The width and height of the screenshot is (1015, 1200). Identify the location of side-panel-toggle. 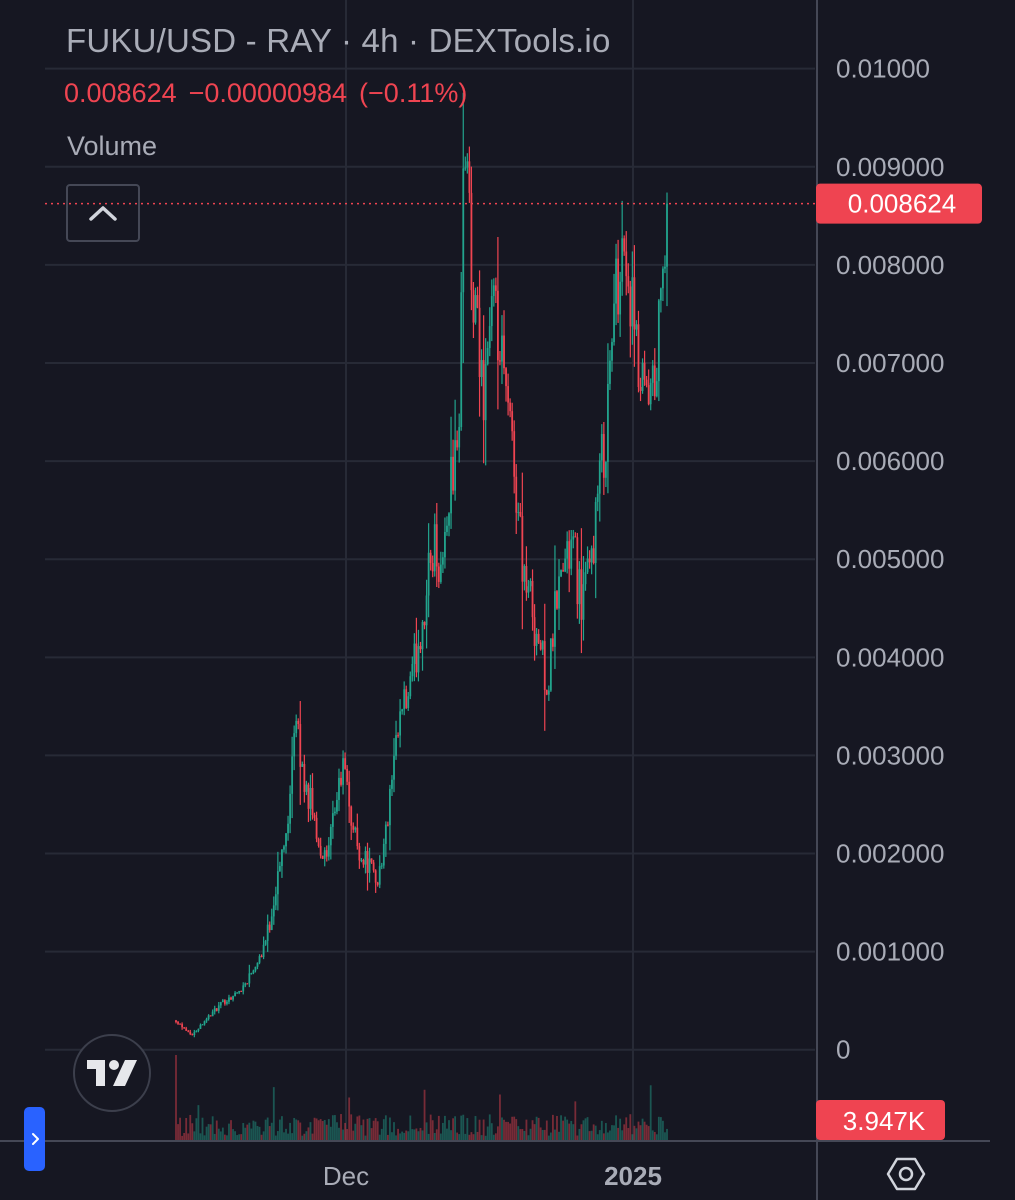
(34, 1139).